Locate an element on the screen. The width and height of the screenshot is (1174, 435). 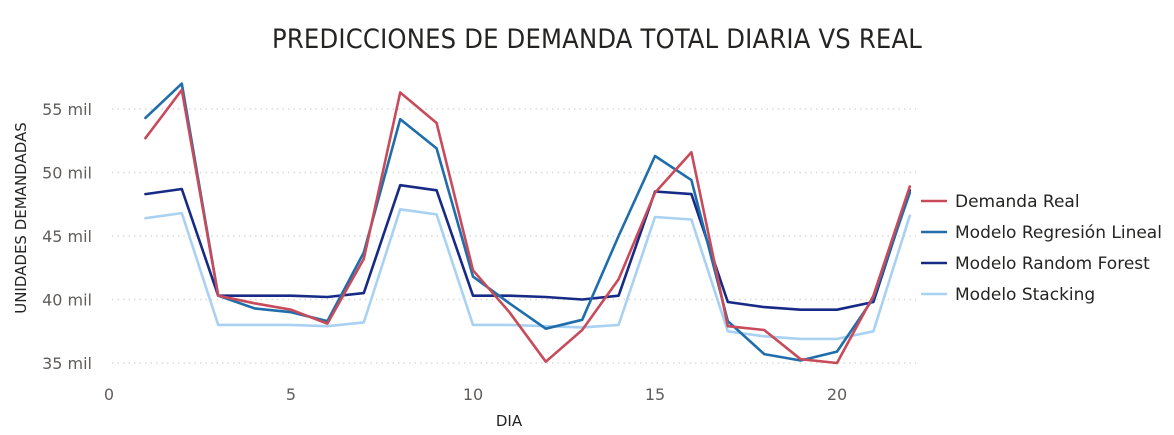
x-axis-ticks: 0 5 10 15 20 is located at coordinates (475, 394).